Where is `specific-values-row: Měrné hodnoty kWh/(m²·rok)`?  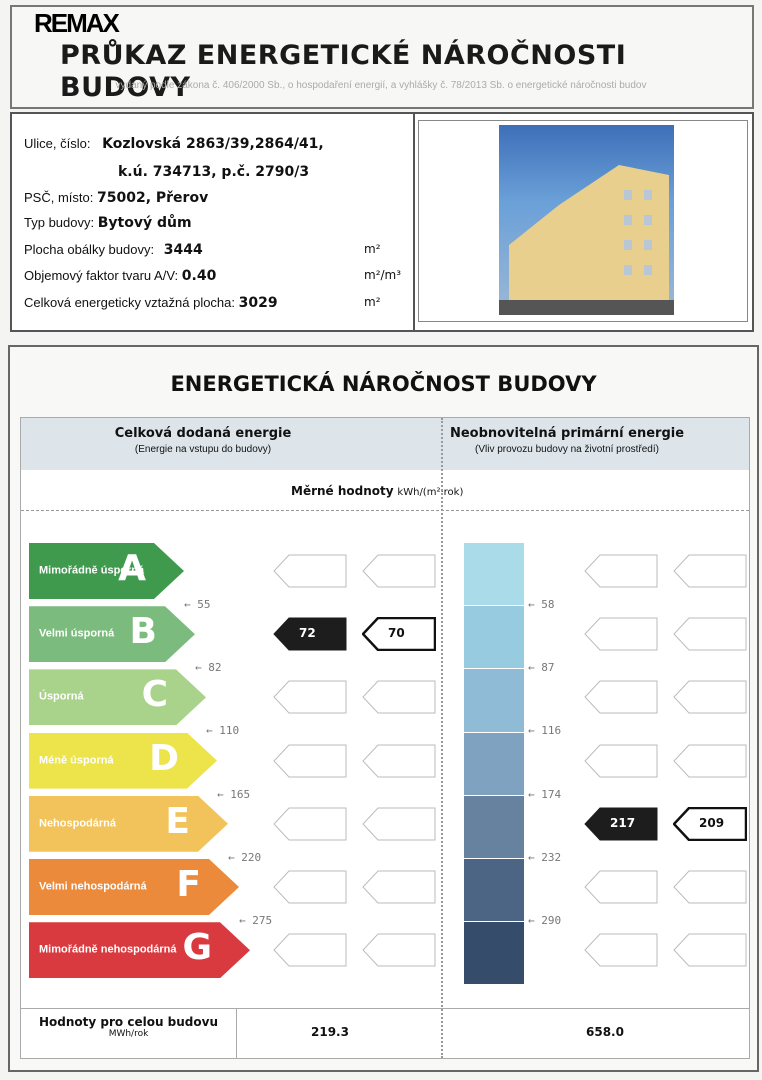 specific-values-row: Měrné hodnoty kWh/(m²·rok) is located at coordinates (385, 490).